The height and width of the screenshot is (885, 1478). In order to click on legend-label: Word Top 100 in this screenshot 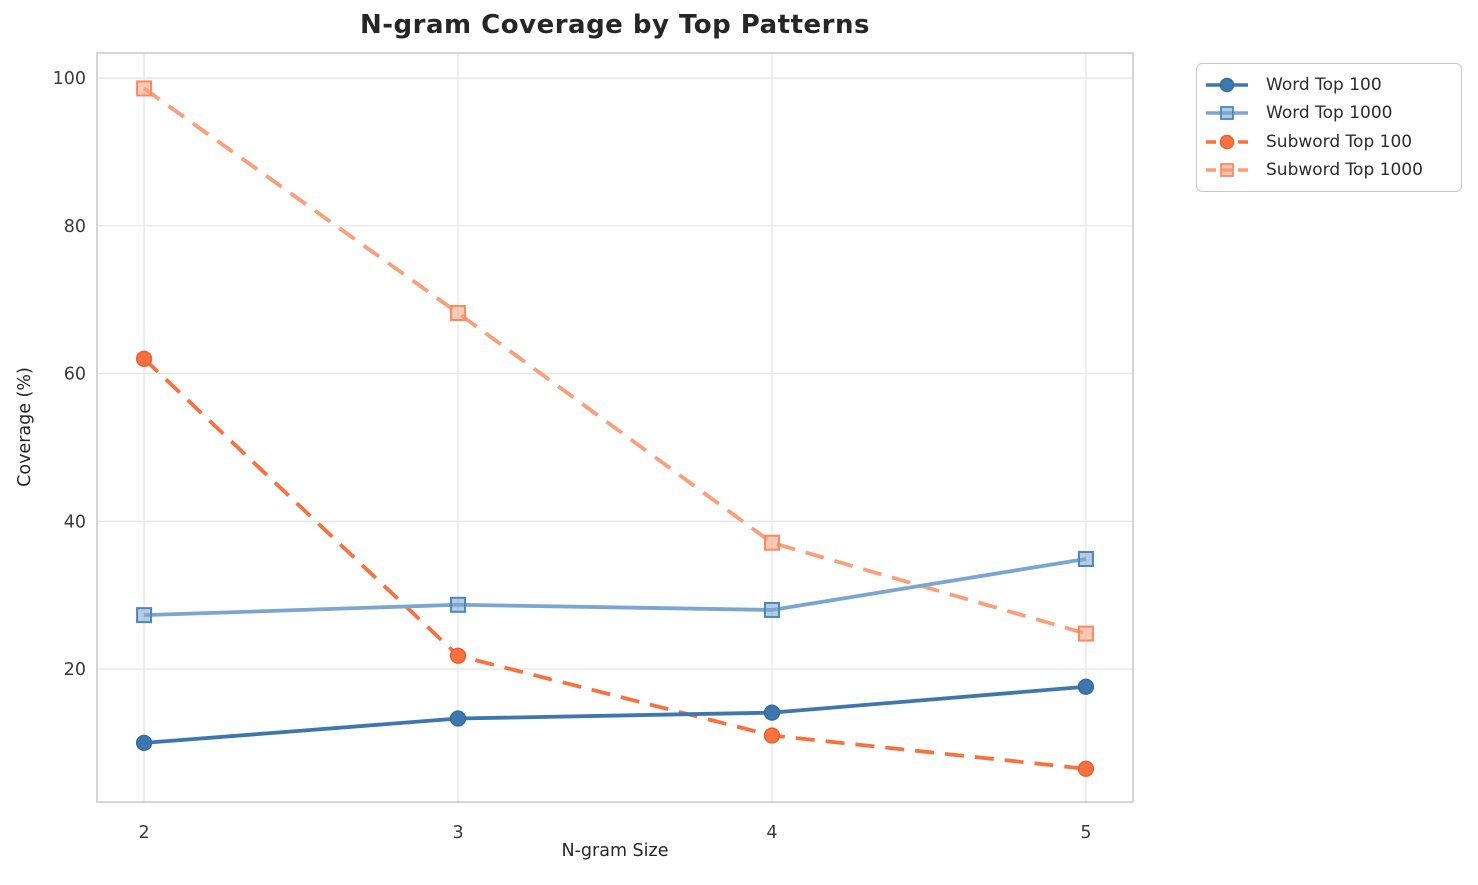, I will do `click(1324, 85)`.